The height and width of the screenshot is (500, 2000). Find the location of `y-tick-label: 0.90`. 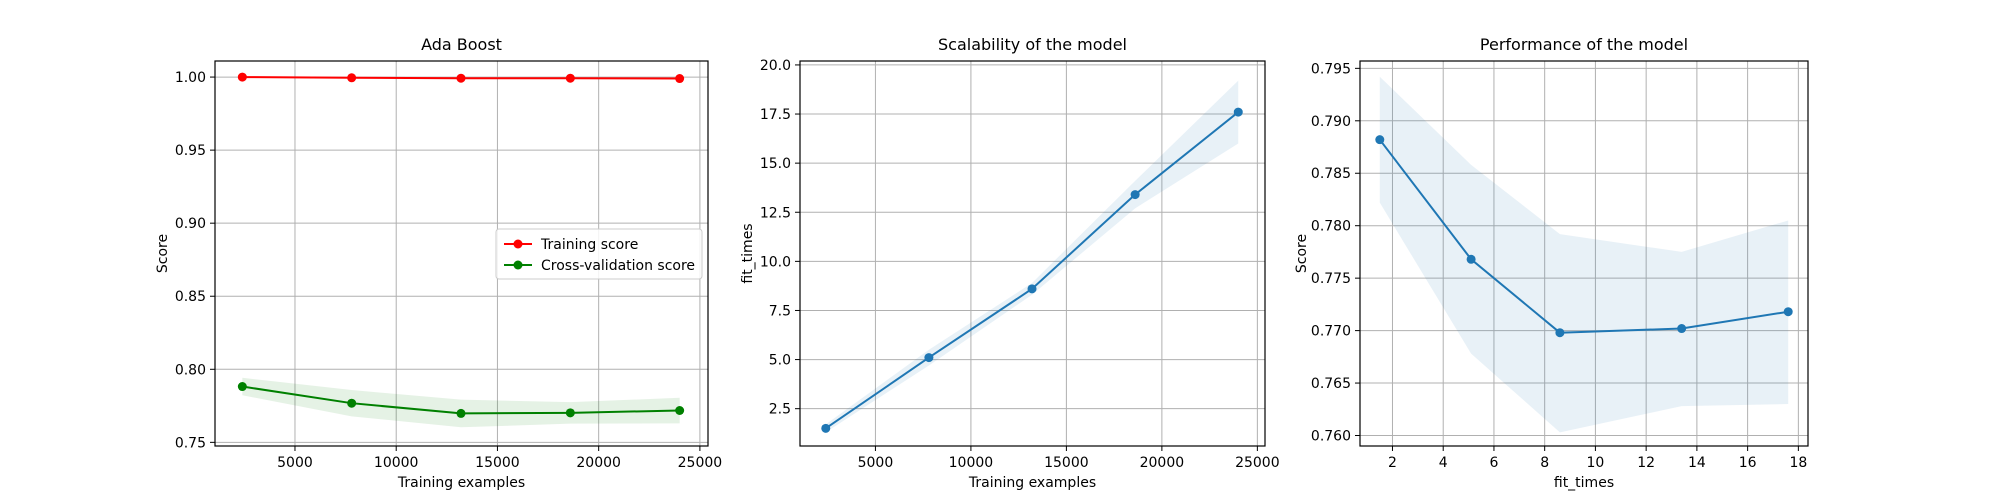

y-tick-label: 0.90 is located at coordinates (190, 224).